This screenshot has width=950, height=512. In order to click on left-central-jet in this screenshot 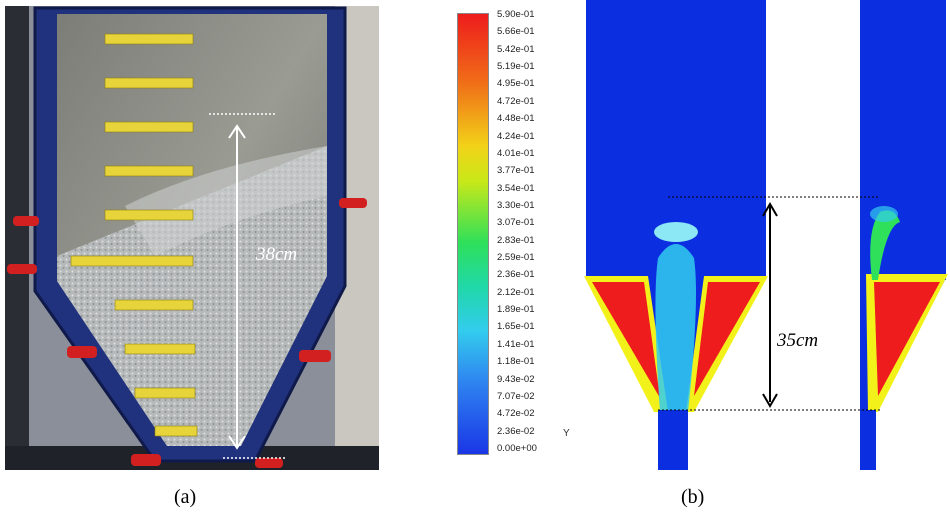, I will do `click(675, 328)`.